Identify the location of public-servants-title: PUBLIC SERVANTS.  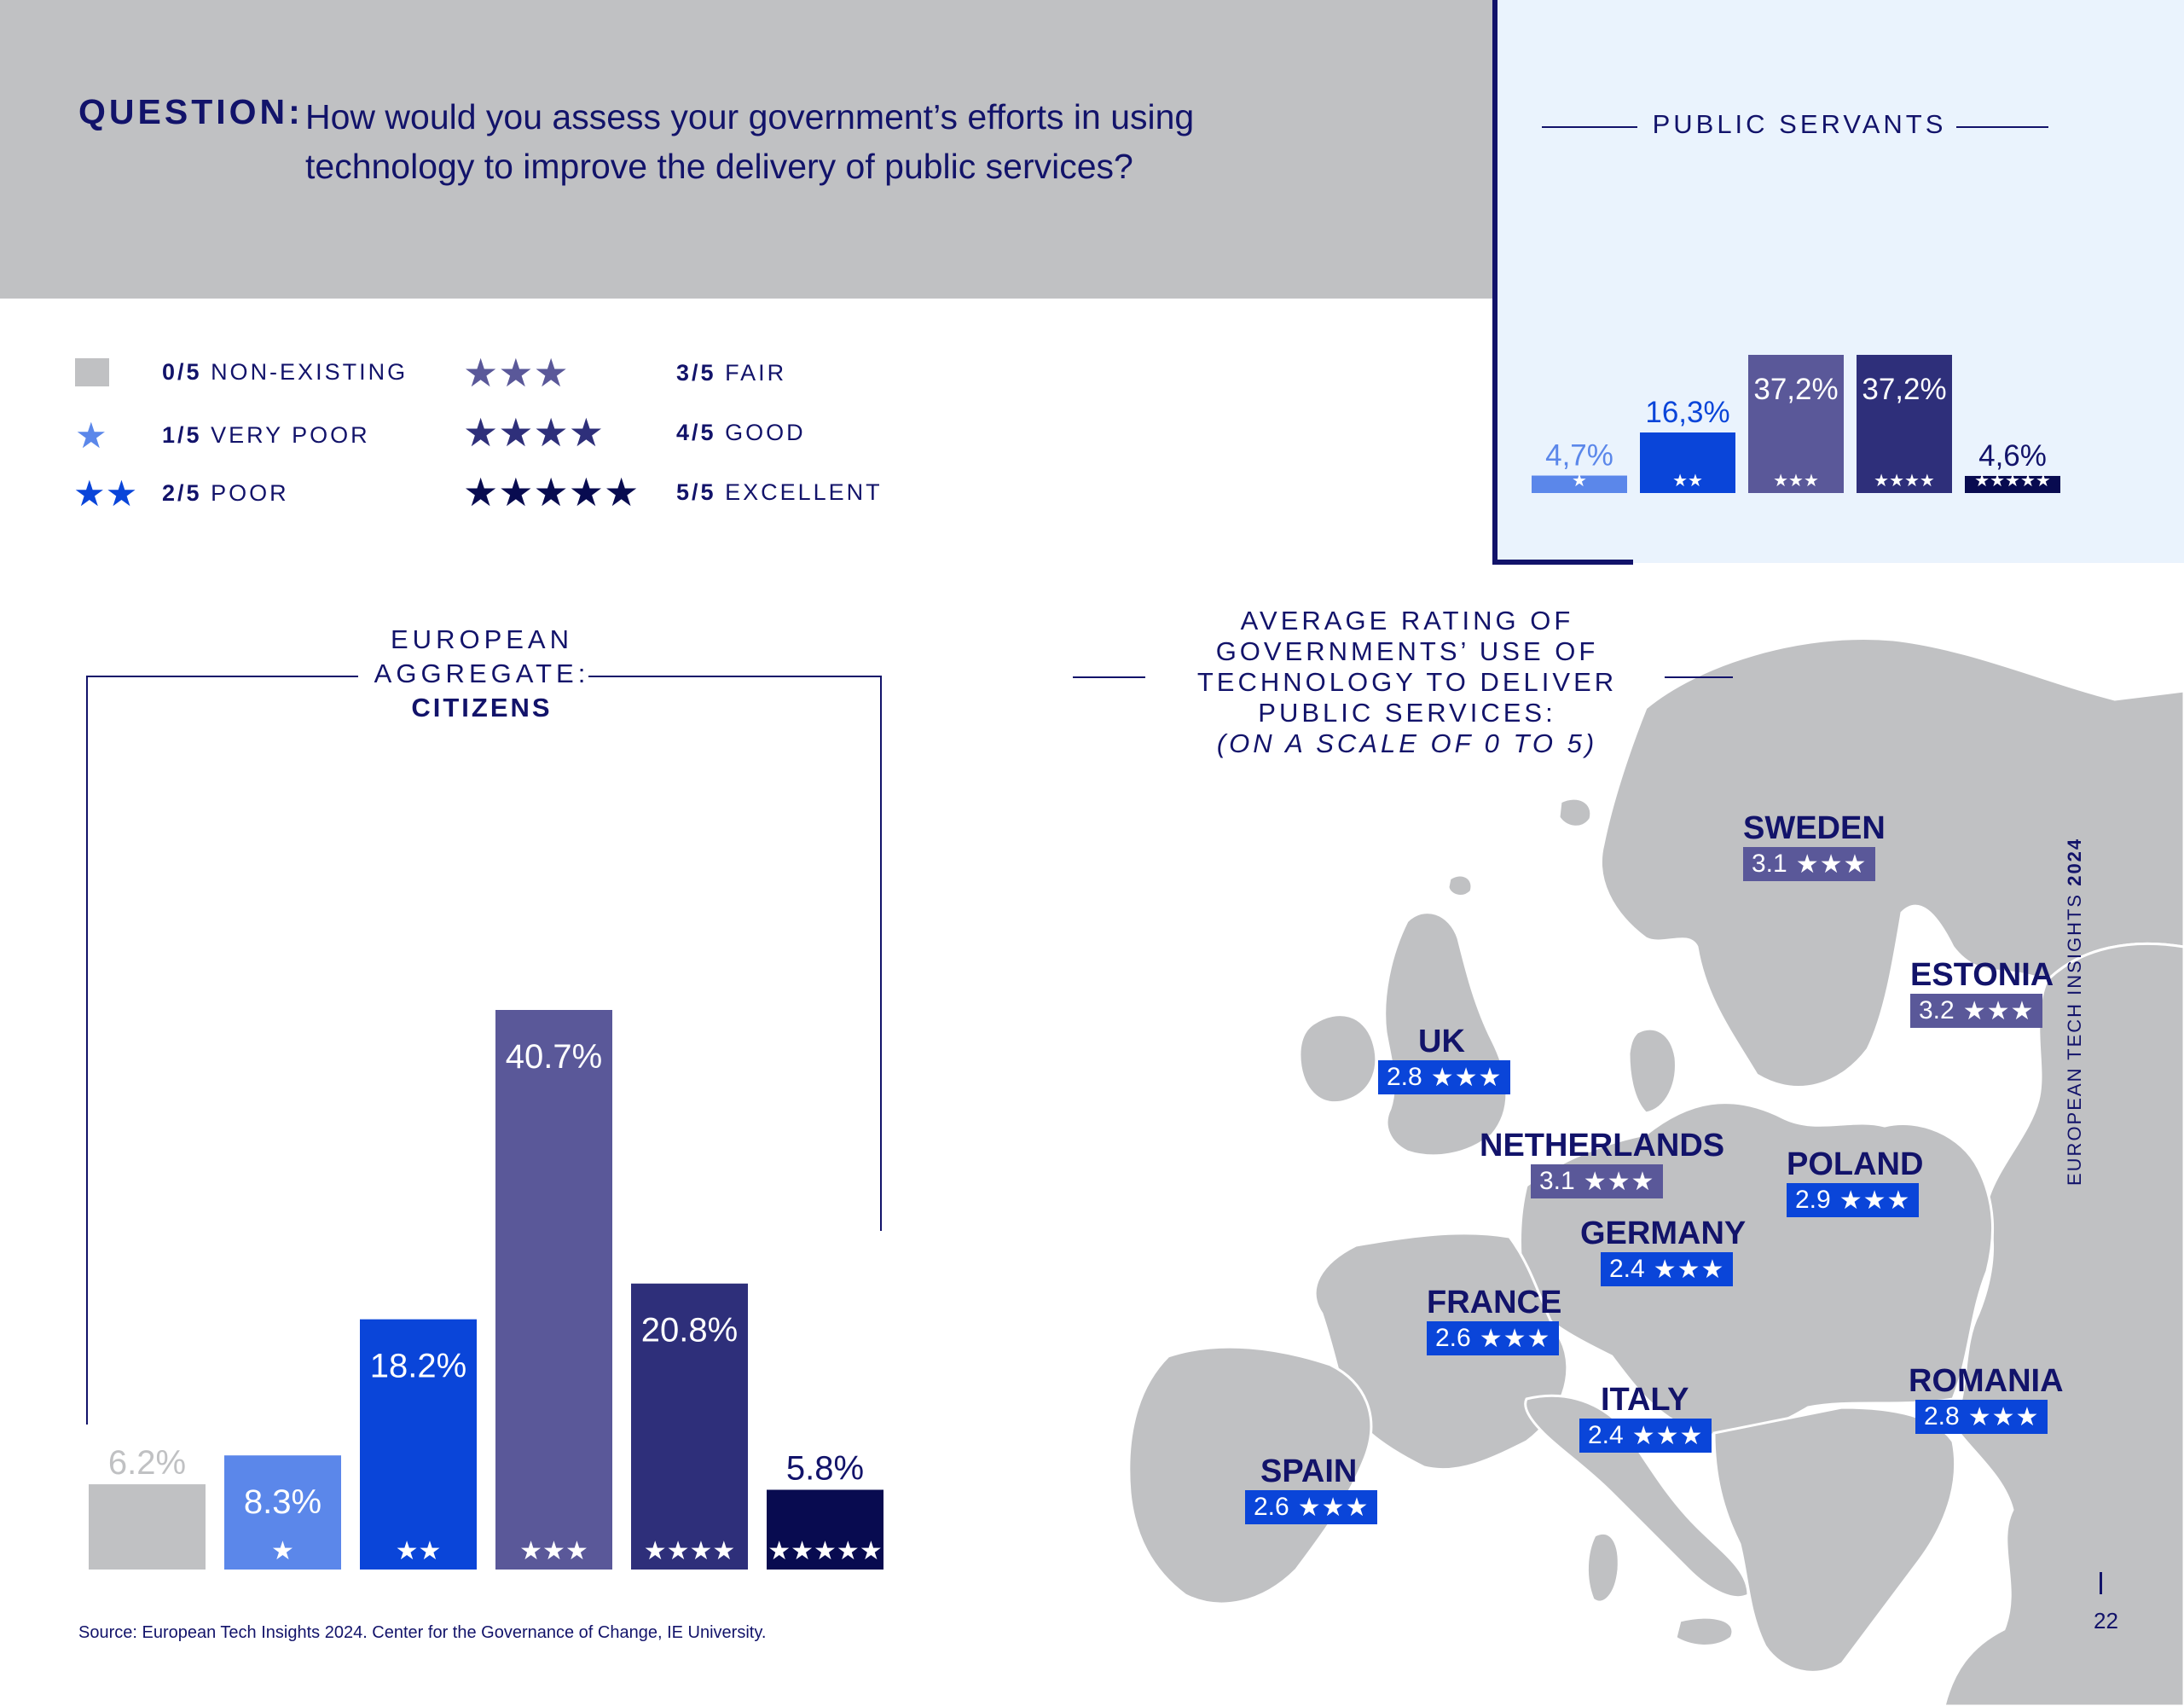
(1799, 124).